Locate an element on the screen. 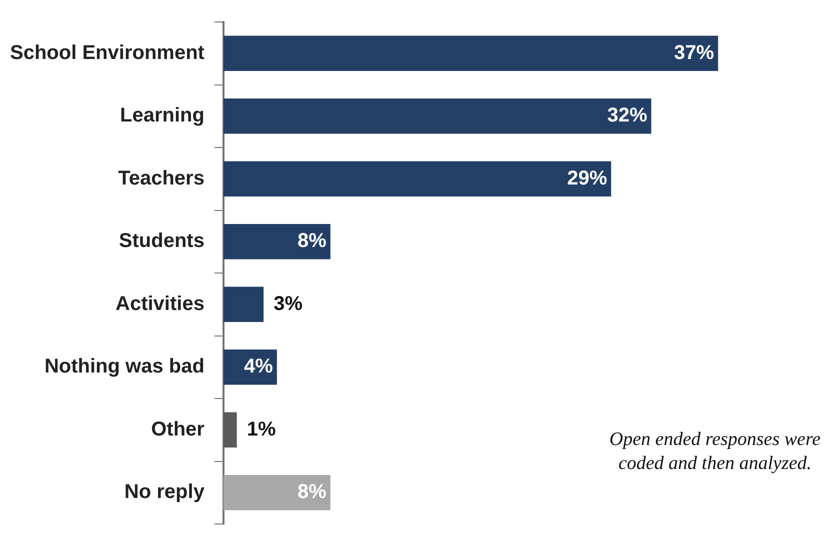 The width and height of the screenshot is (827, 546). annotation: Open ended responses were coded and then analyzed. is located at coordinates (715, 452).